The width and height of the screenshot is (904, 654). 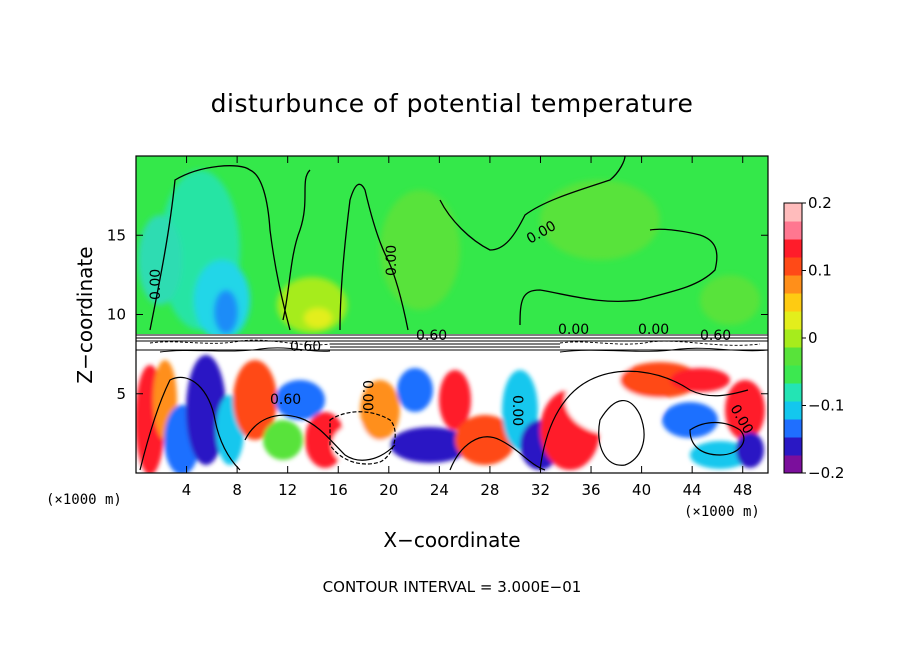 What do you see at coordinates (116, 315) in the screenshot?
I see `y-tick-label: 10` at bounding box center [116, 315].